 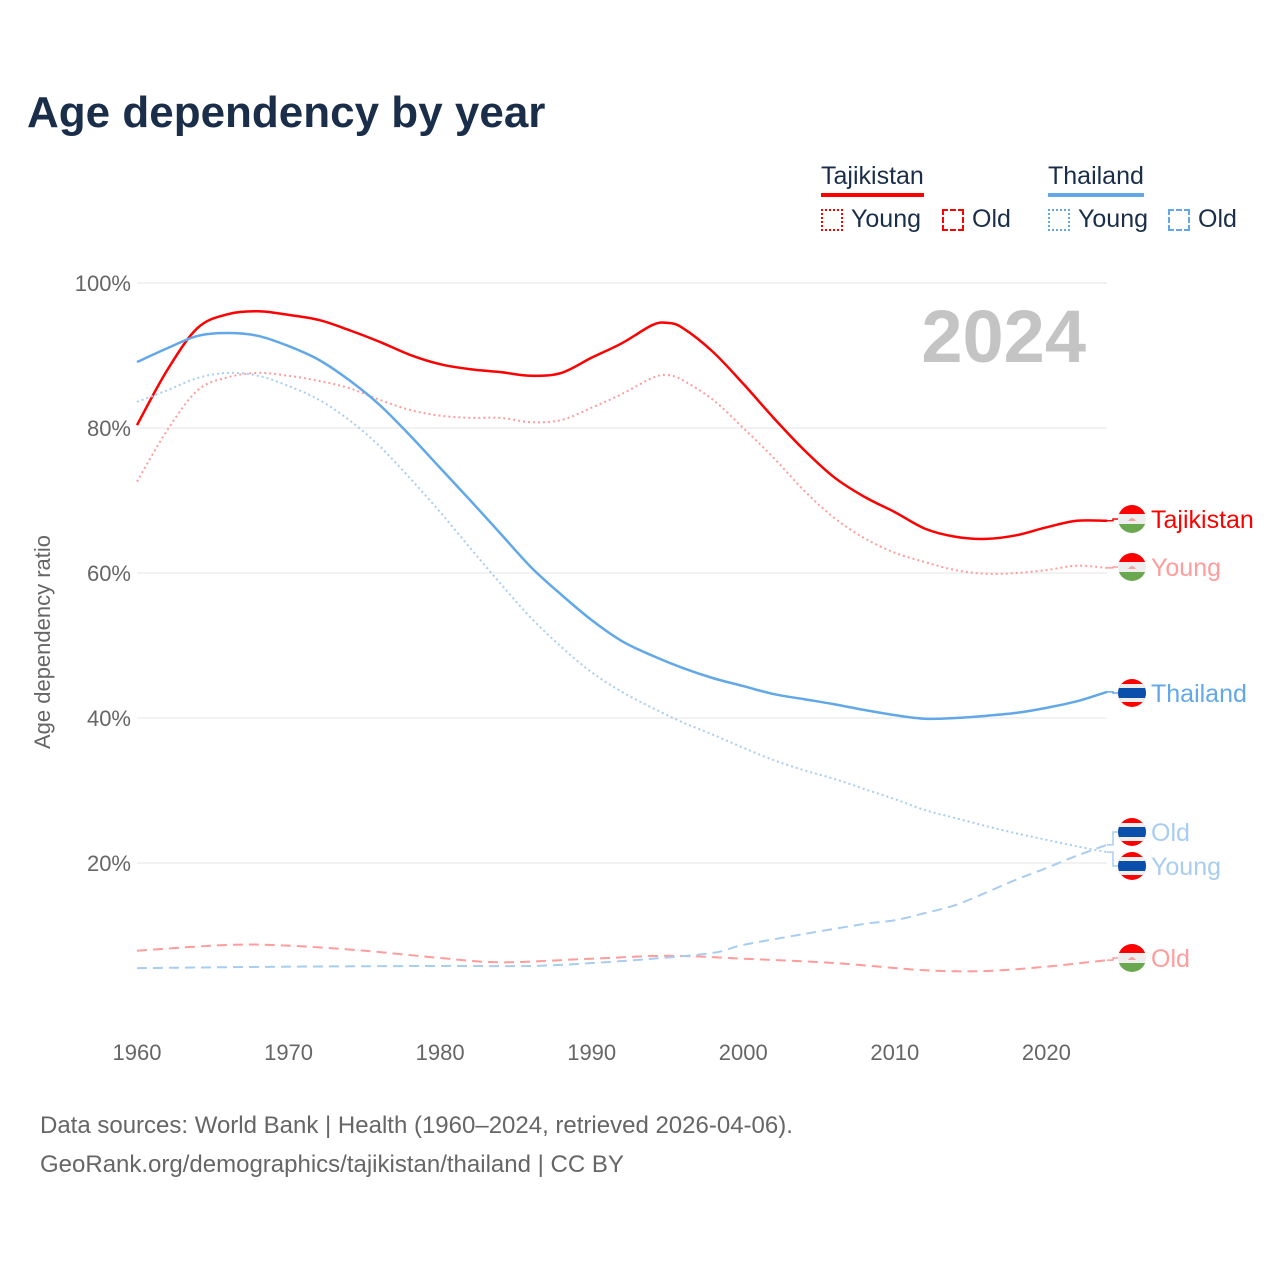 I want to click on legend-tajikistan: Tajikistan, so click(x=872, y=179).